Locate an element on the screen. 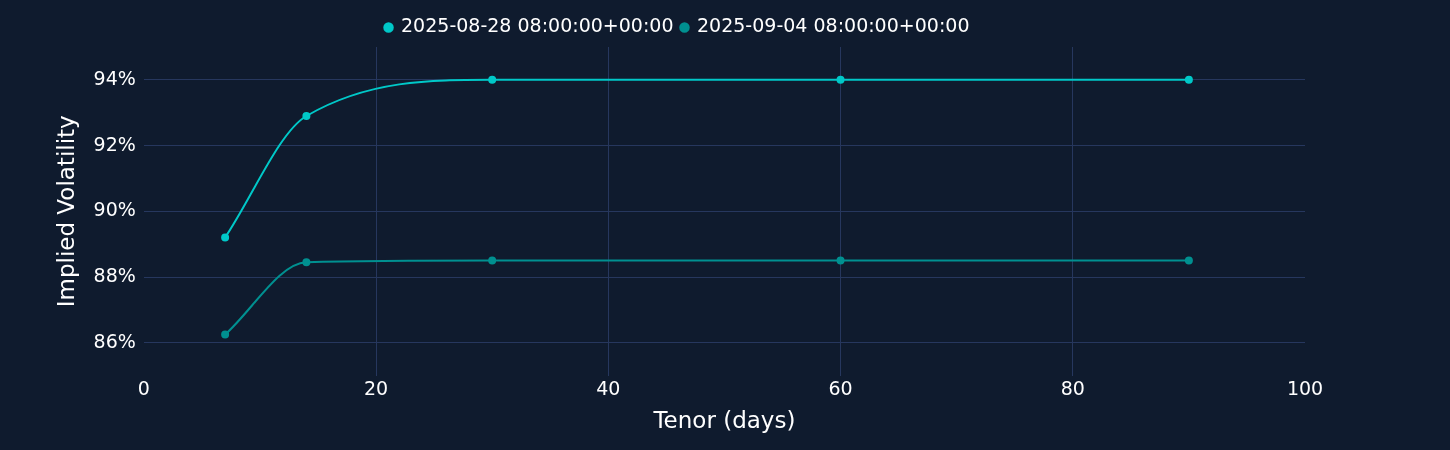 The width and height of the screenshot is (1450, 450). x-tick-label: 100 is located at coordinates (1305, 387).